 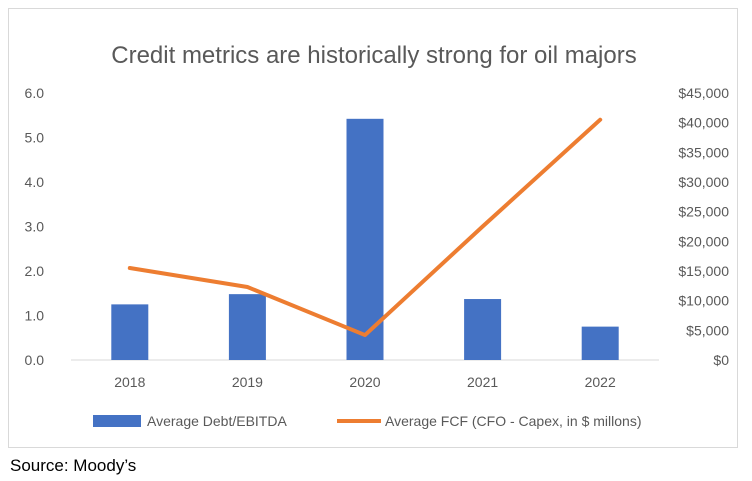 I want to click on right-tick-label: $40,000, so click(x=703, y=123).